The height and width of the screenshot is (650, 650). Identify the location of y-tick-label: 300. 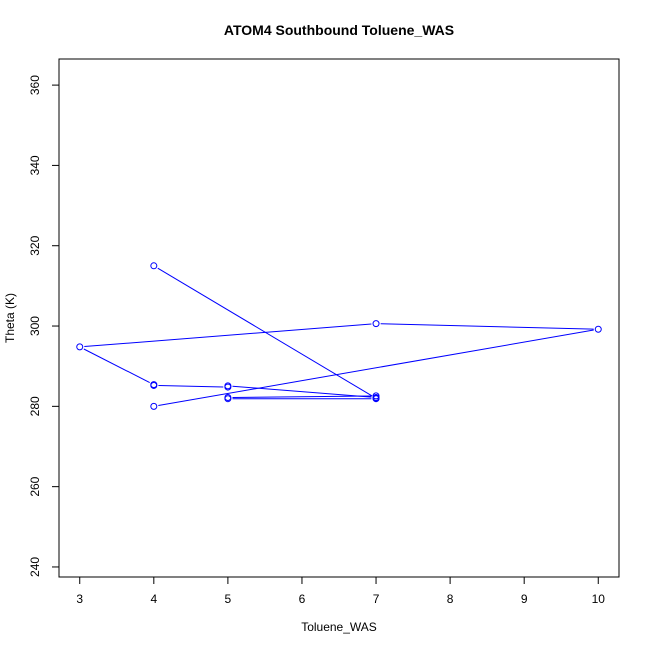
(35, 326).